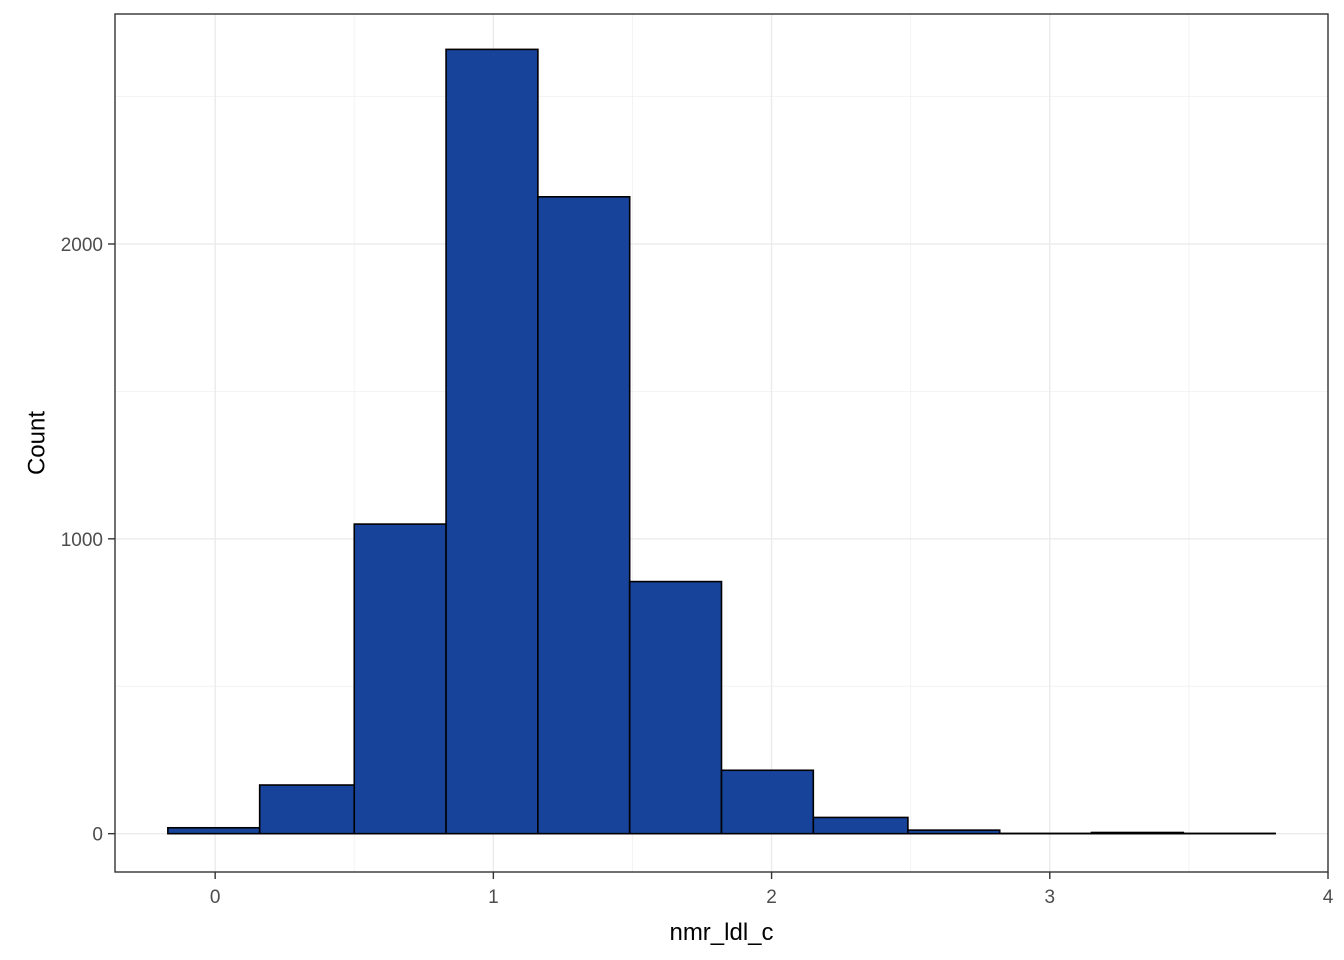 The height and width of the screenshot is (960, 1344). I want to click on y-axis-title: Count, so click(36, 443).